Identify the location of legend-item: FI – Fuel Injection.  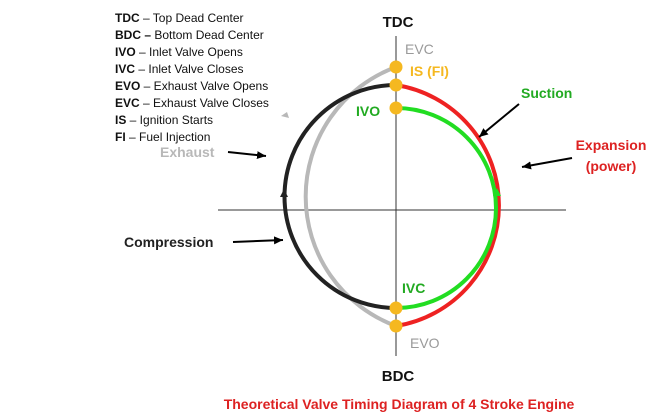
(162, 137).